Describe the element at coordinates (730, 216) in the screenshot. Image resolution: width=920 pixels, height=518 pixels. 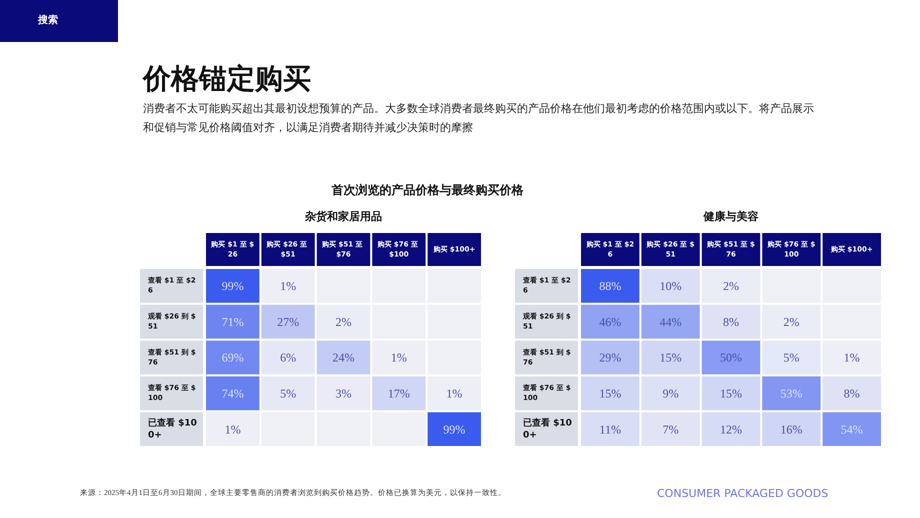
I see `chart-title: 健康与美容` at that location.